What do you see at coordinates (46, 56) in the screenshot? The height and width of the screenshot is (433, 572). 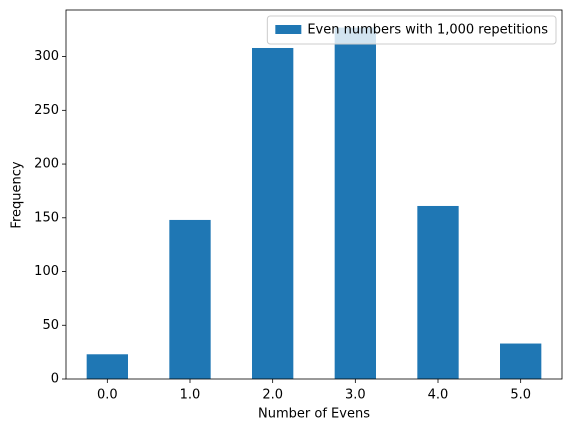 I see `y-tick-label: 300` at bounding box center [46, 56].